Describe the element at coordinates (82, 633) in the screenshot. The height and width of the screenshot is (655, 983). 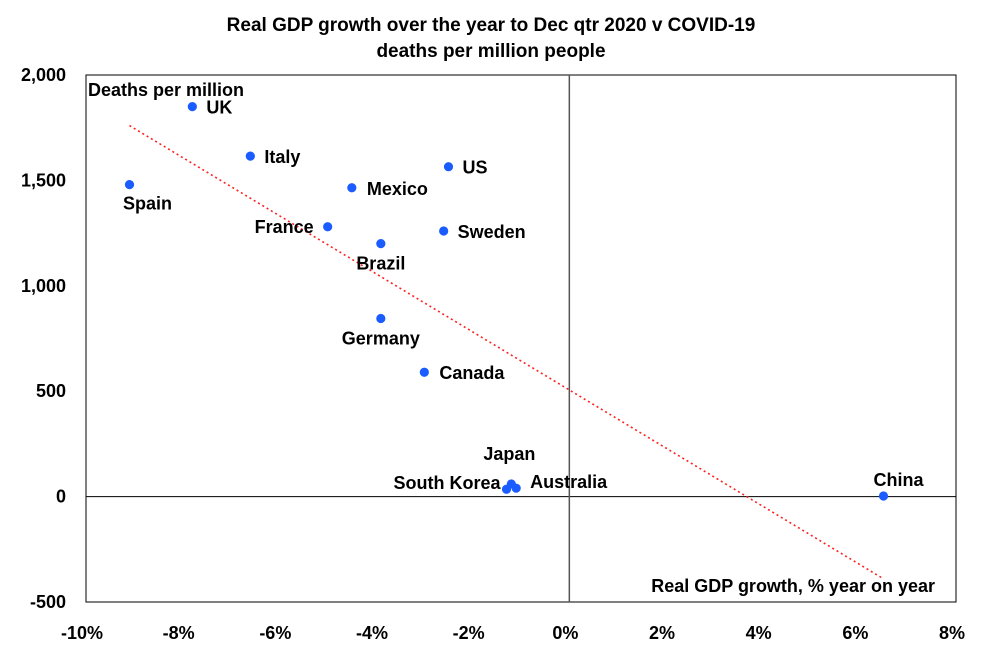
I see `x-tick-label: -10%` at that location.